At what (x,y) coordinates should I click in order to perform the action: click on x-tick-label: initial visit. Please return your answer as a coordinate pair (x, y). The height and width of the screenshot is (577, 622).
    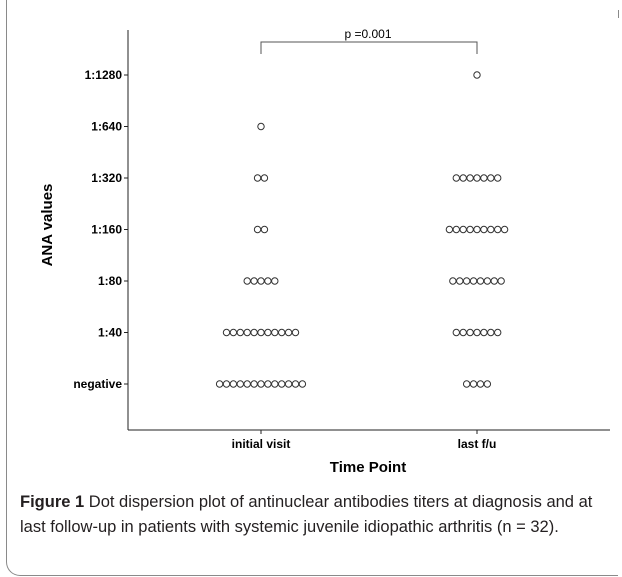
    Looking at the image, I should click on (261, 444).